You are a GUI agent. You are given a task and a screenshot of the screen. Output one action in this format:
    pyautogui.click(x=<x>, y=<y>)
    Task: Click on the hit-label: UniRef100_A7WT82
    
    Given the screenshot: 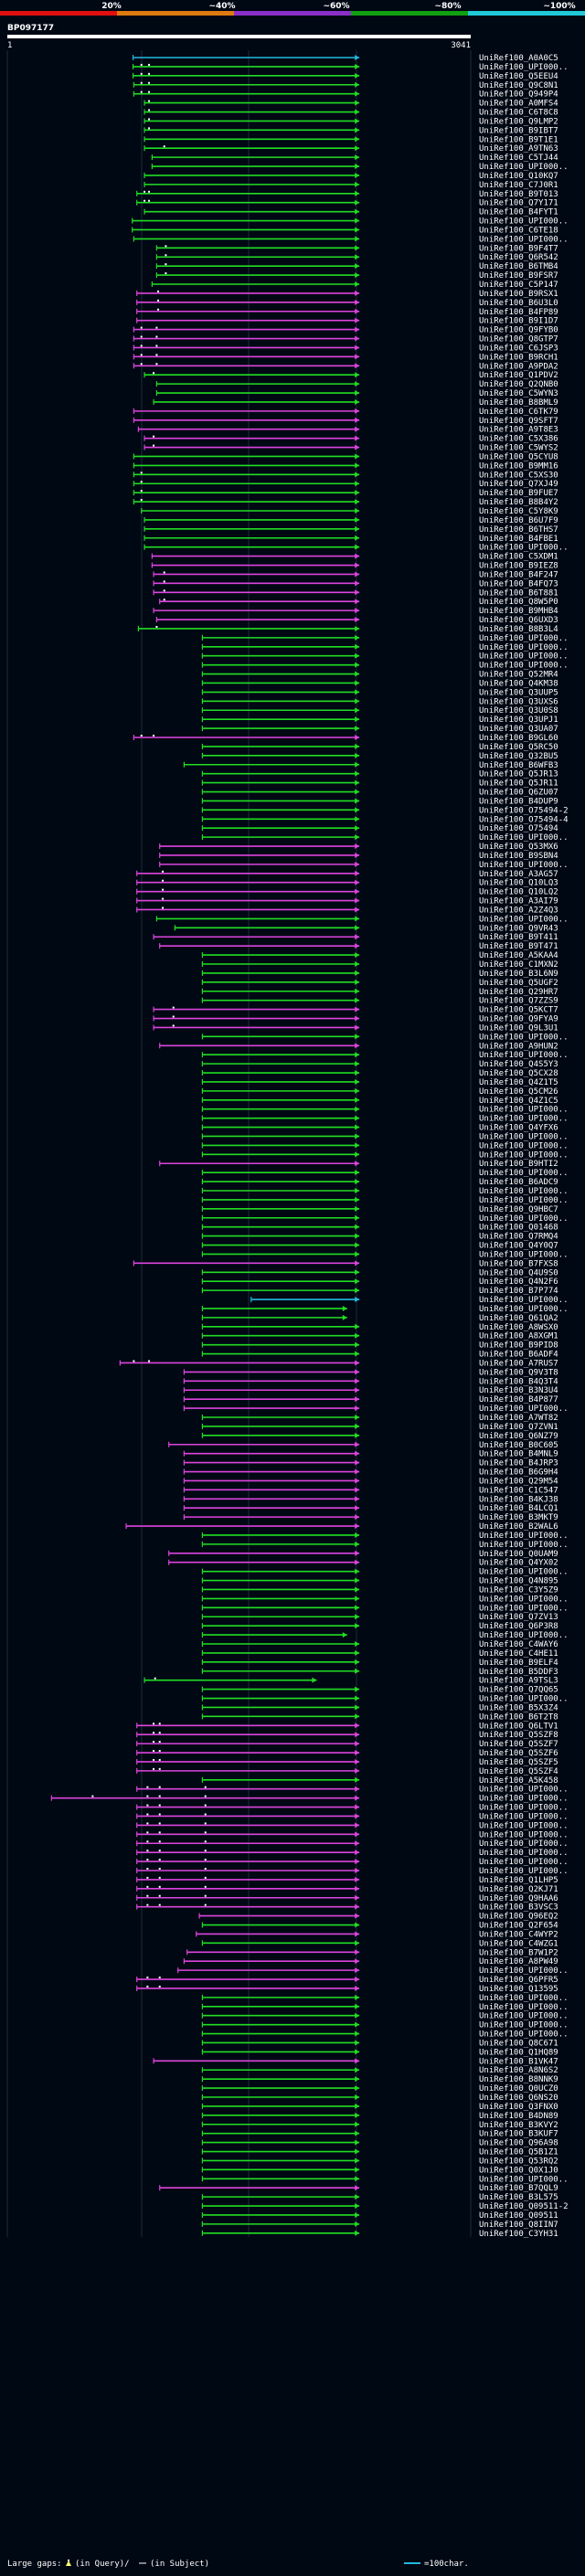 What is the action you would take?
    pyautogui.click(x=518, y=1418)
    